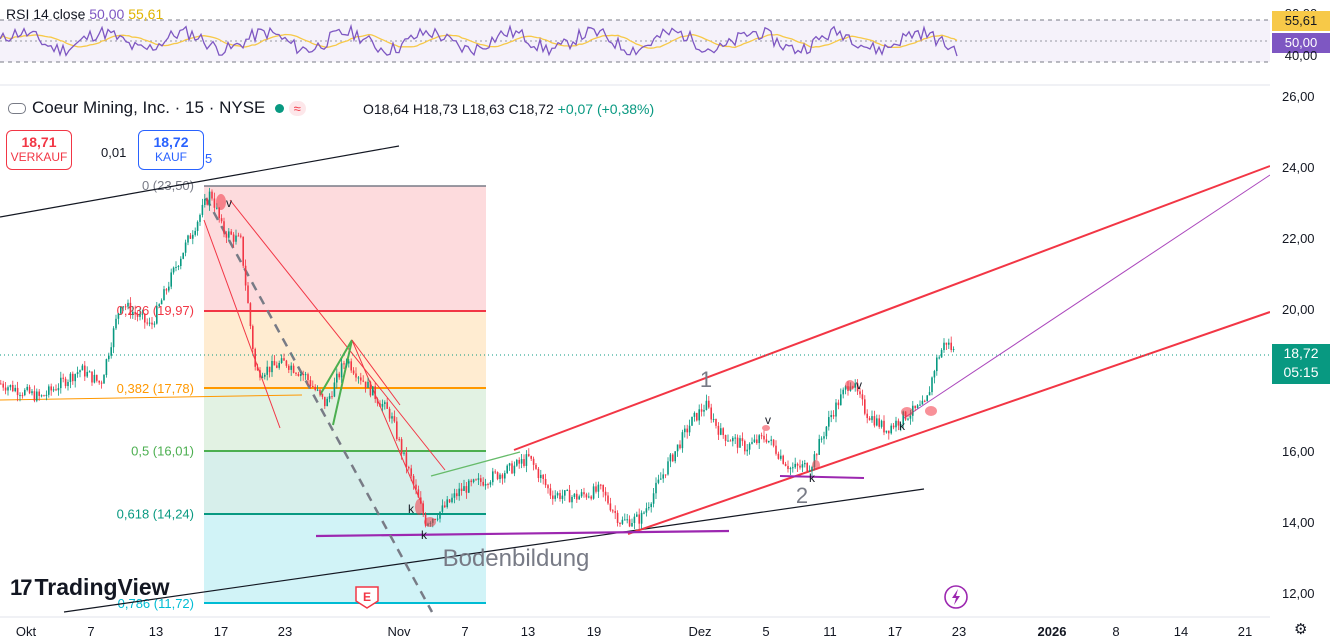 This screenshot has height=643, width=1332. Describe the element at coordinates (522, 533) in the screenshot. I see `bottom-support-line` at that location.